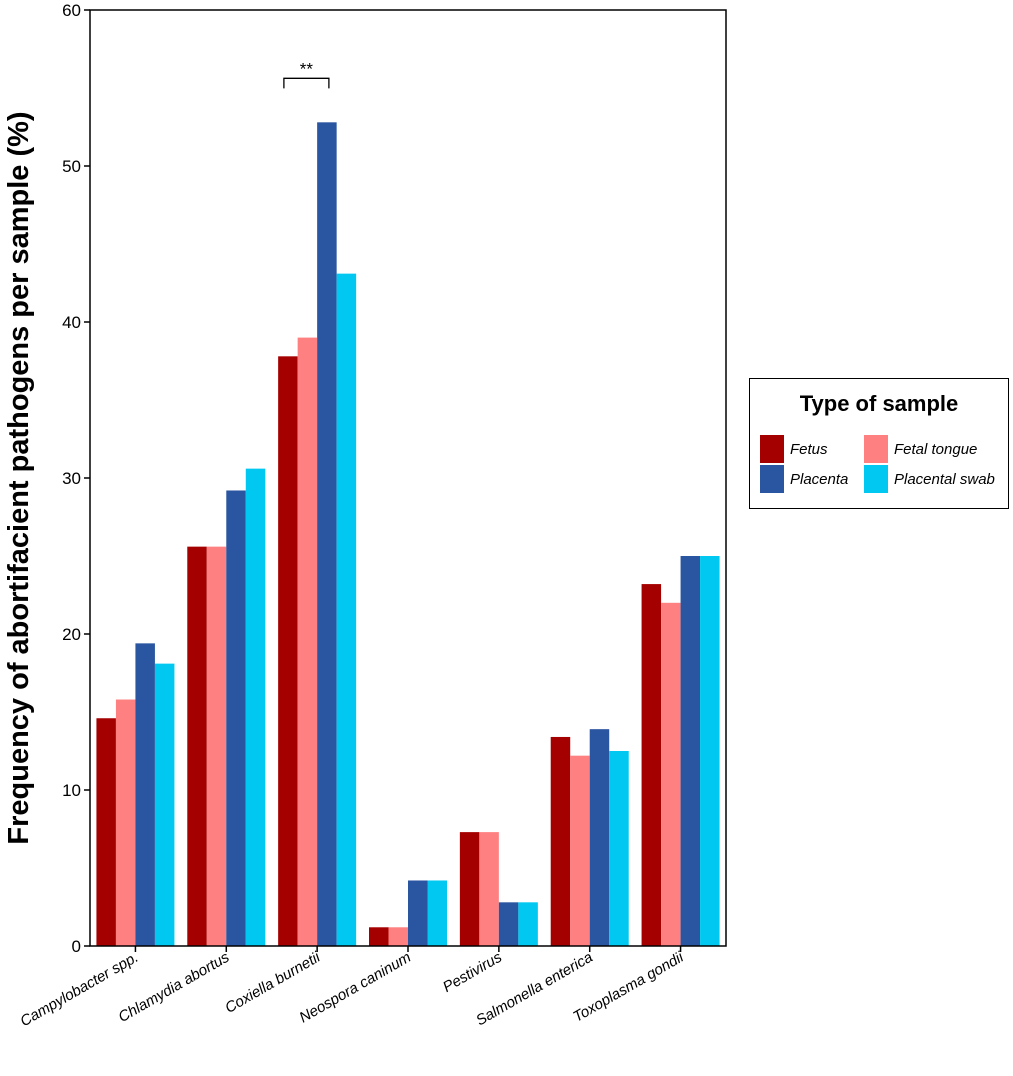 This screenshot has height=1076, width=1013. I want to click on legend-label: Placenta, so click(819, 479).